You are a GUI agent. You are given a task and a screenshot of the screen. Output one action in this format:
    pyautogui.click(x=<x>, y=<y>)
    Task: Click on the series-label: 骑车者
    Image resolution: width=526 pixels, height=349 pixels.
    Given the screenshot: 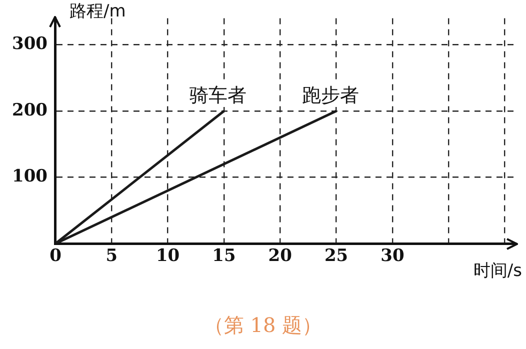 What is the action you would take?
    pyautogui.click(x=217, y=95)
    